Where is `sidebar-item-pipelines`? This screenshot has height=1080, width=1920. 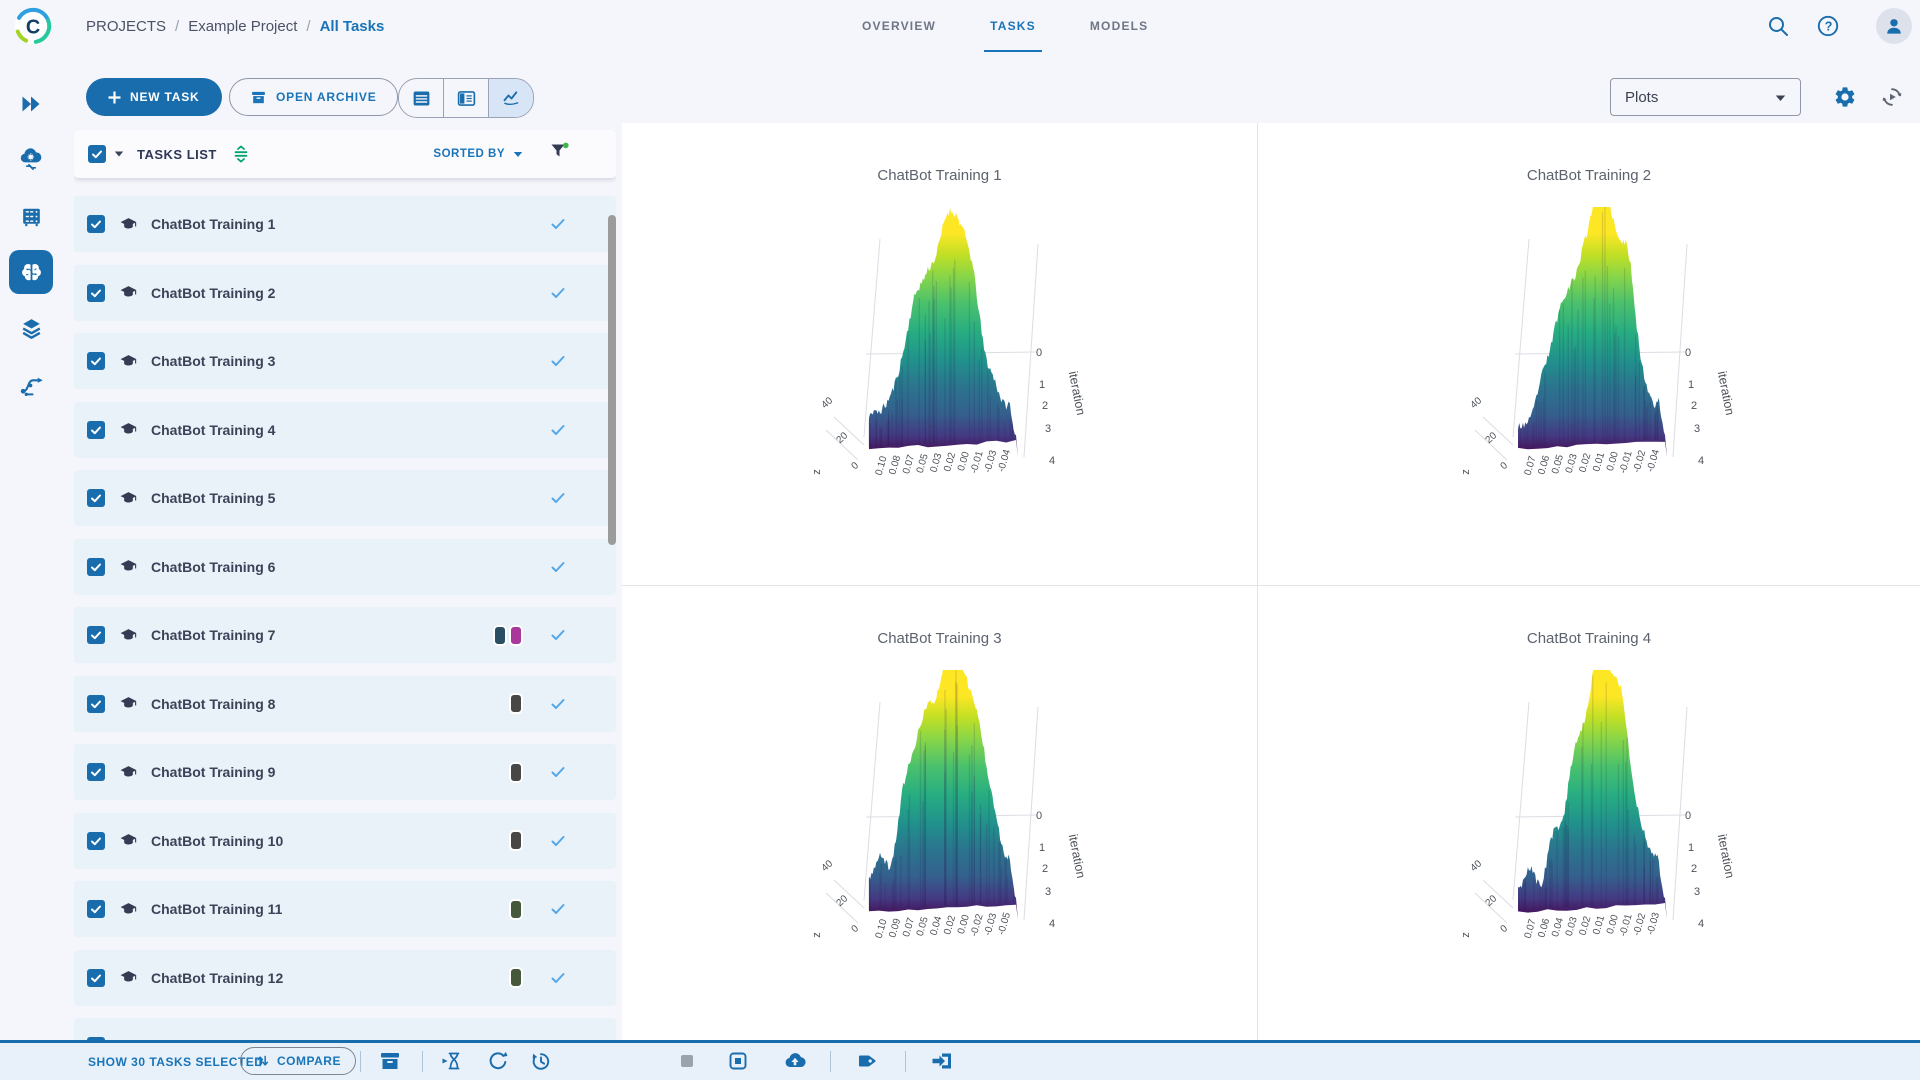
sidebar-item-pipelines is located at coordinates (31, 385).